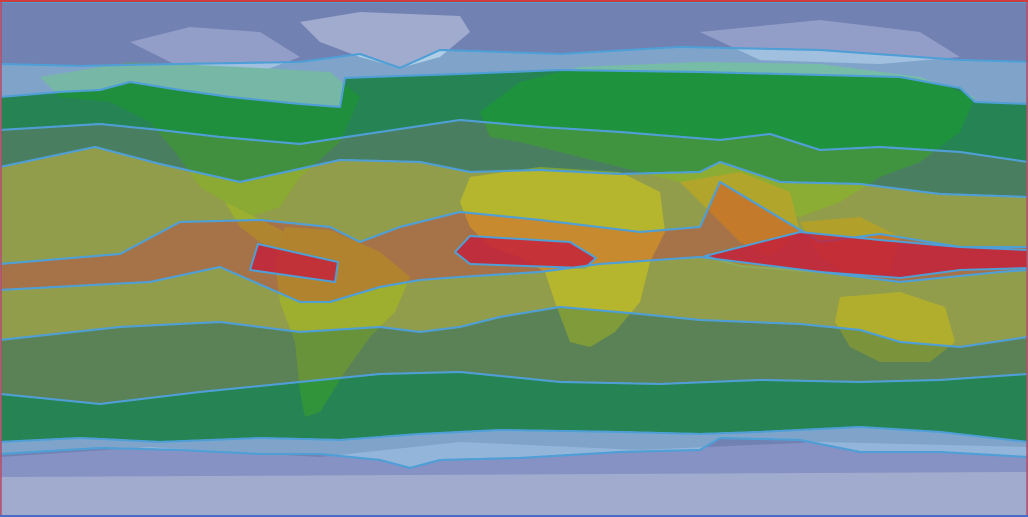 This screenshot has width=1028, height=517. I want to click on map-left-edge, so click(1, 258).